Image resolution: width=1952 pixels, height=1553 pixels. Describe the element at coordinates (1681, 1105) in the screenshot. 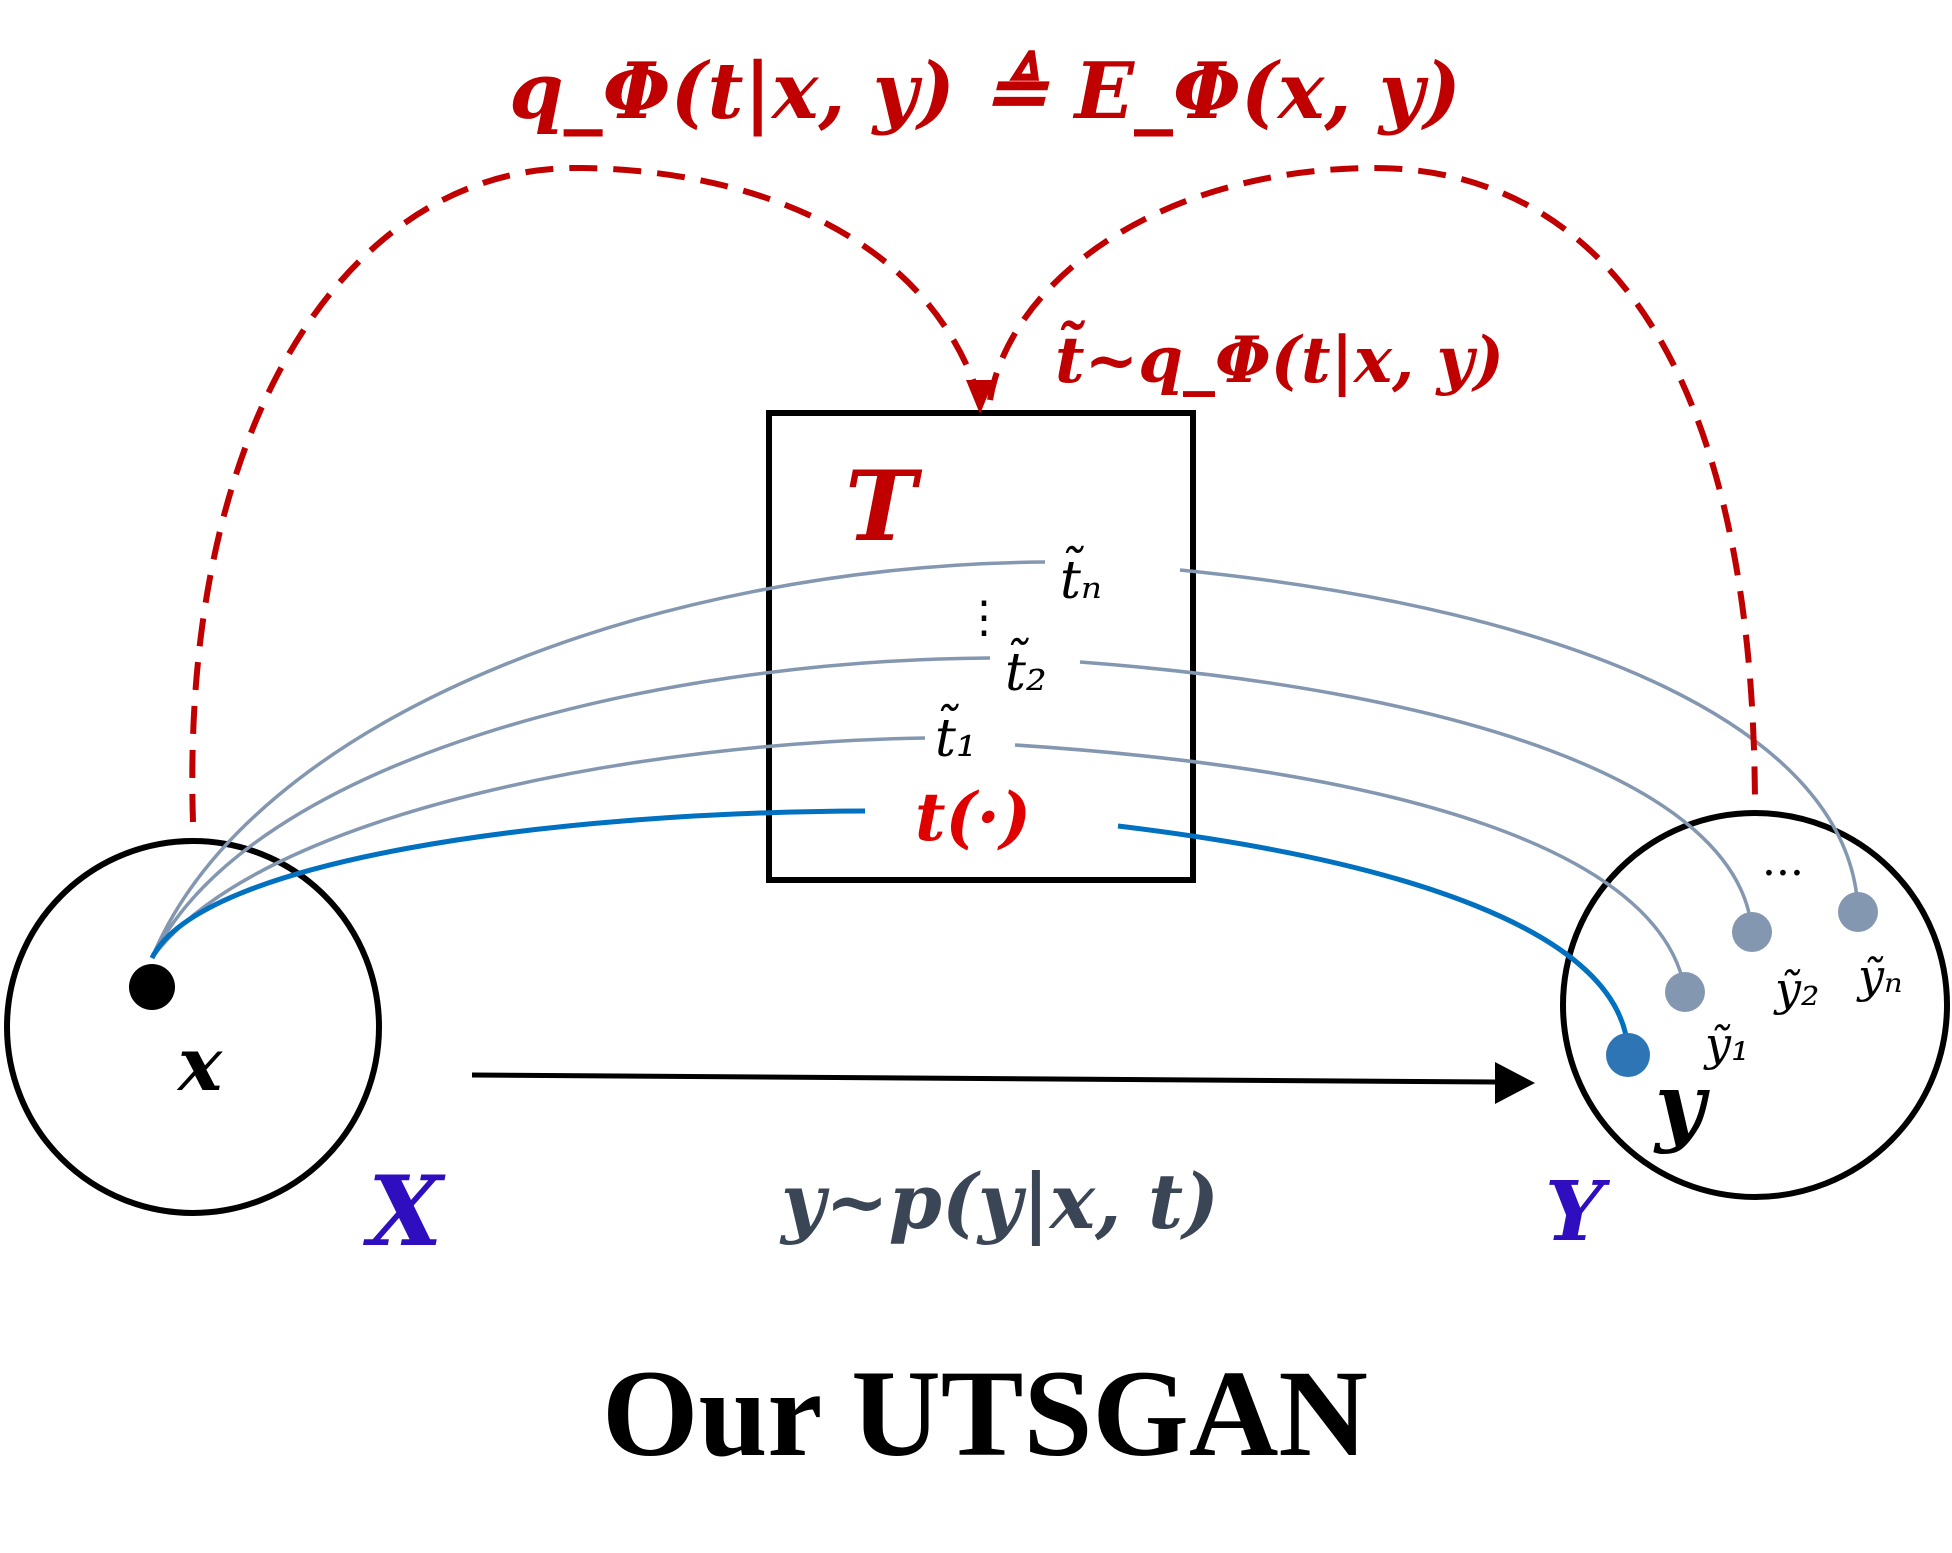

I see `y-point-label: y` at that location.